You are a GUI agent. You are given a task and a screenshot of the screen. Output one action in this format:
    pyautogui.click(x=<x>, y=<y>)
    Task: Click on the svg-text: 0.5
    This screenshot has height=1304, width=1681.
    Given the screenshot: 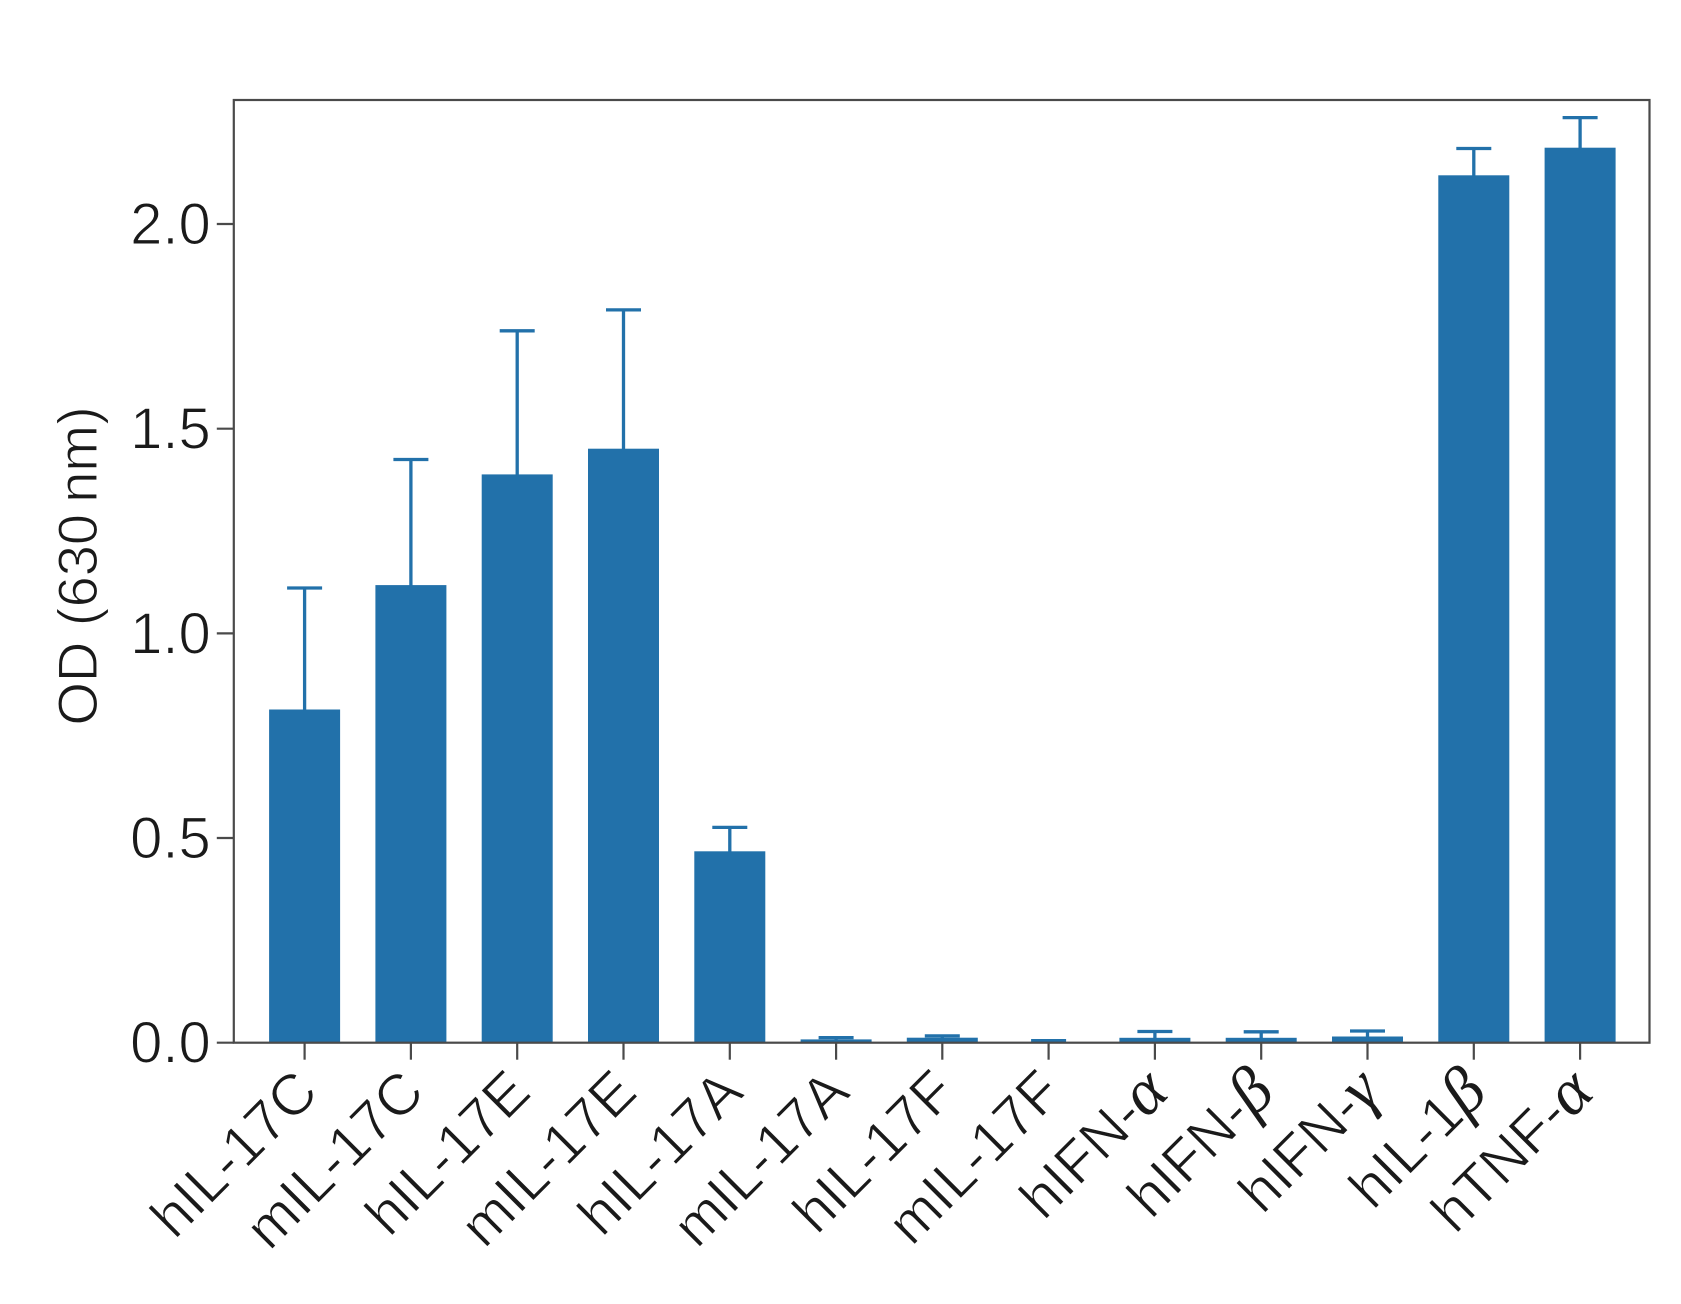 What is the action you would take?
    pyautogui.click(x=170, y=838)
    